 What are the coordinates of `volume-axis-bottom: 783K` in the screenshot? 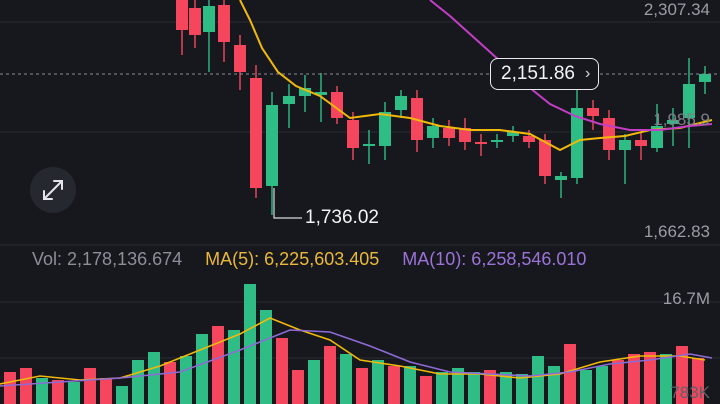 It's located at (690, 392).